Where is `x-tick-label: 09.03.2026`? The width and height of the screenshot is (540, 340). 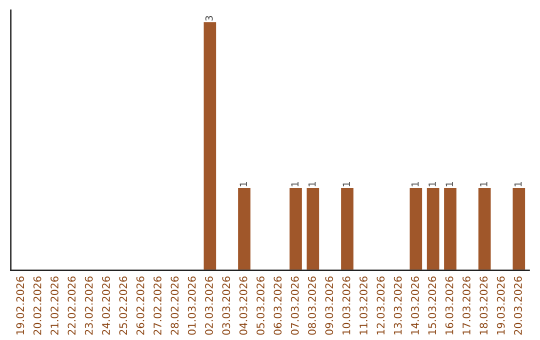
x-tick-label: 09.03.2026 is located at coordinates (329, 305).